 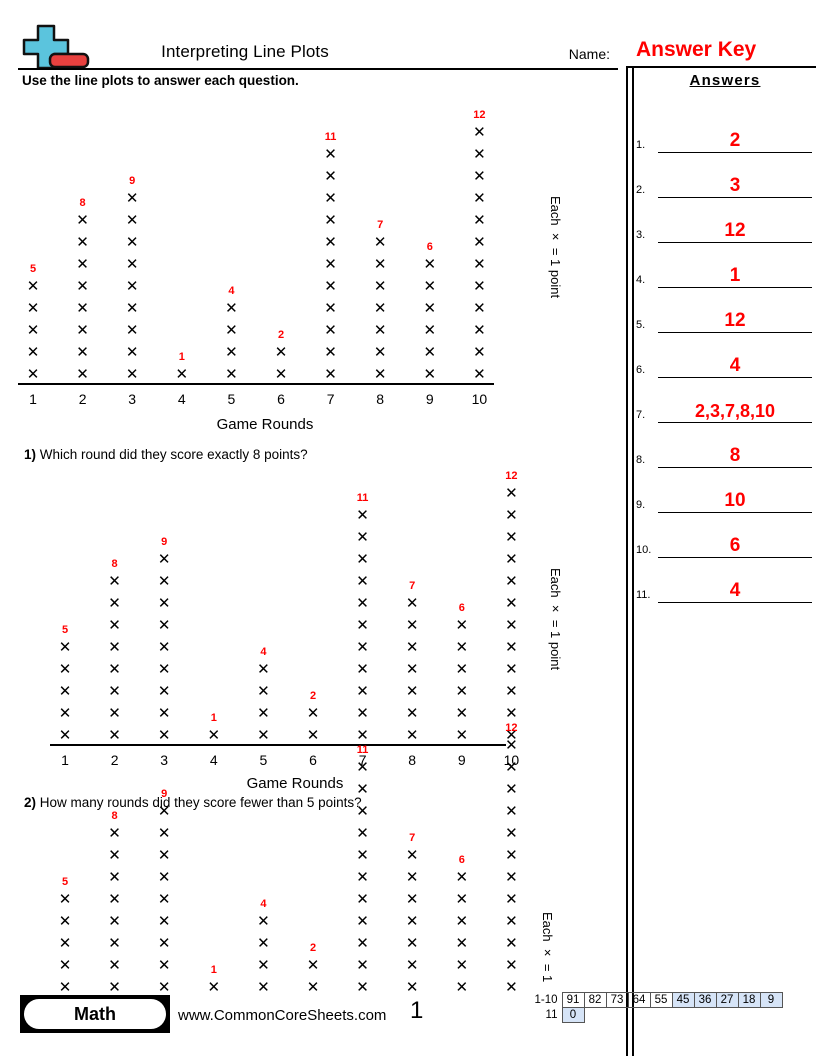 What do you see at coordinates (412, 838) in the screenshot?
I see `plot-count-label: 7` at bounding box center [412, 838].